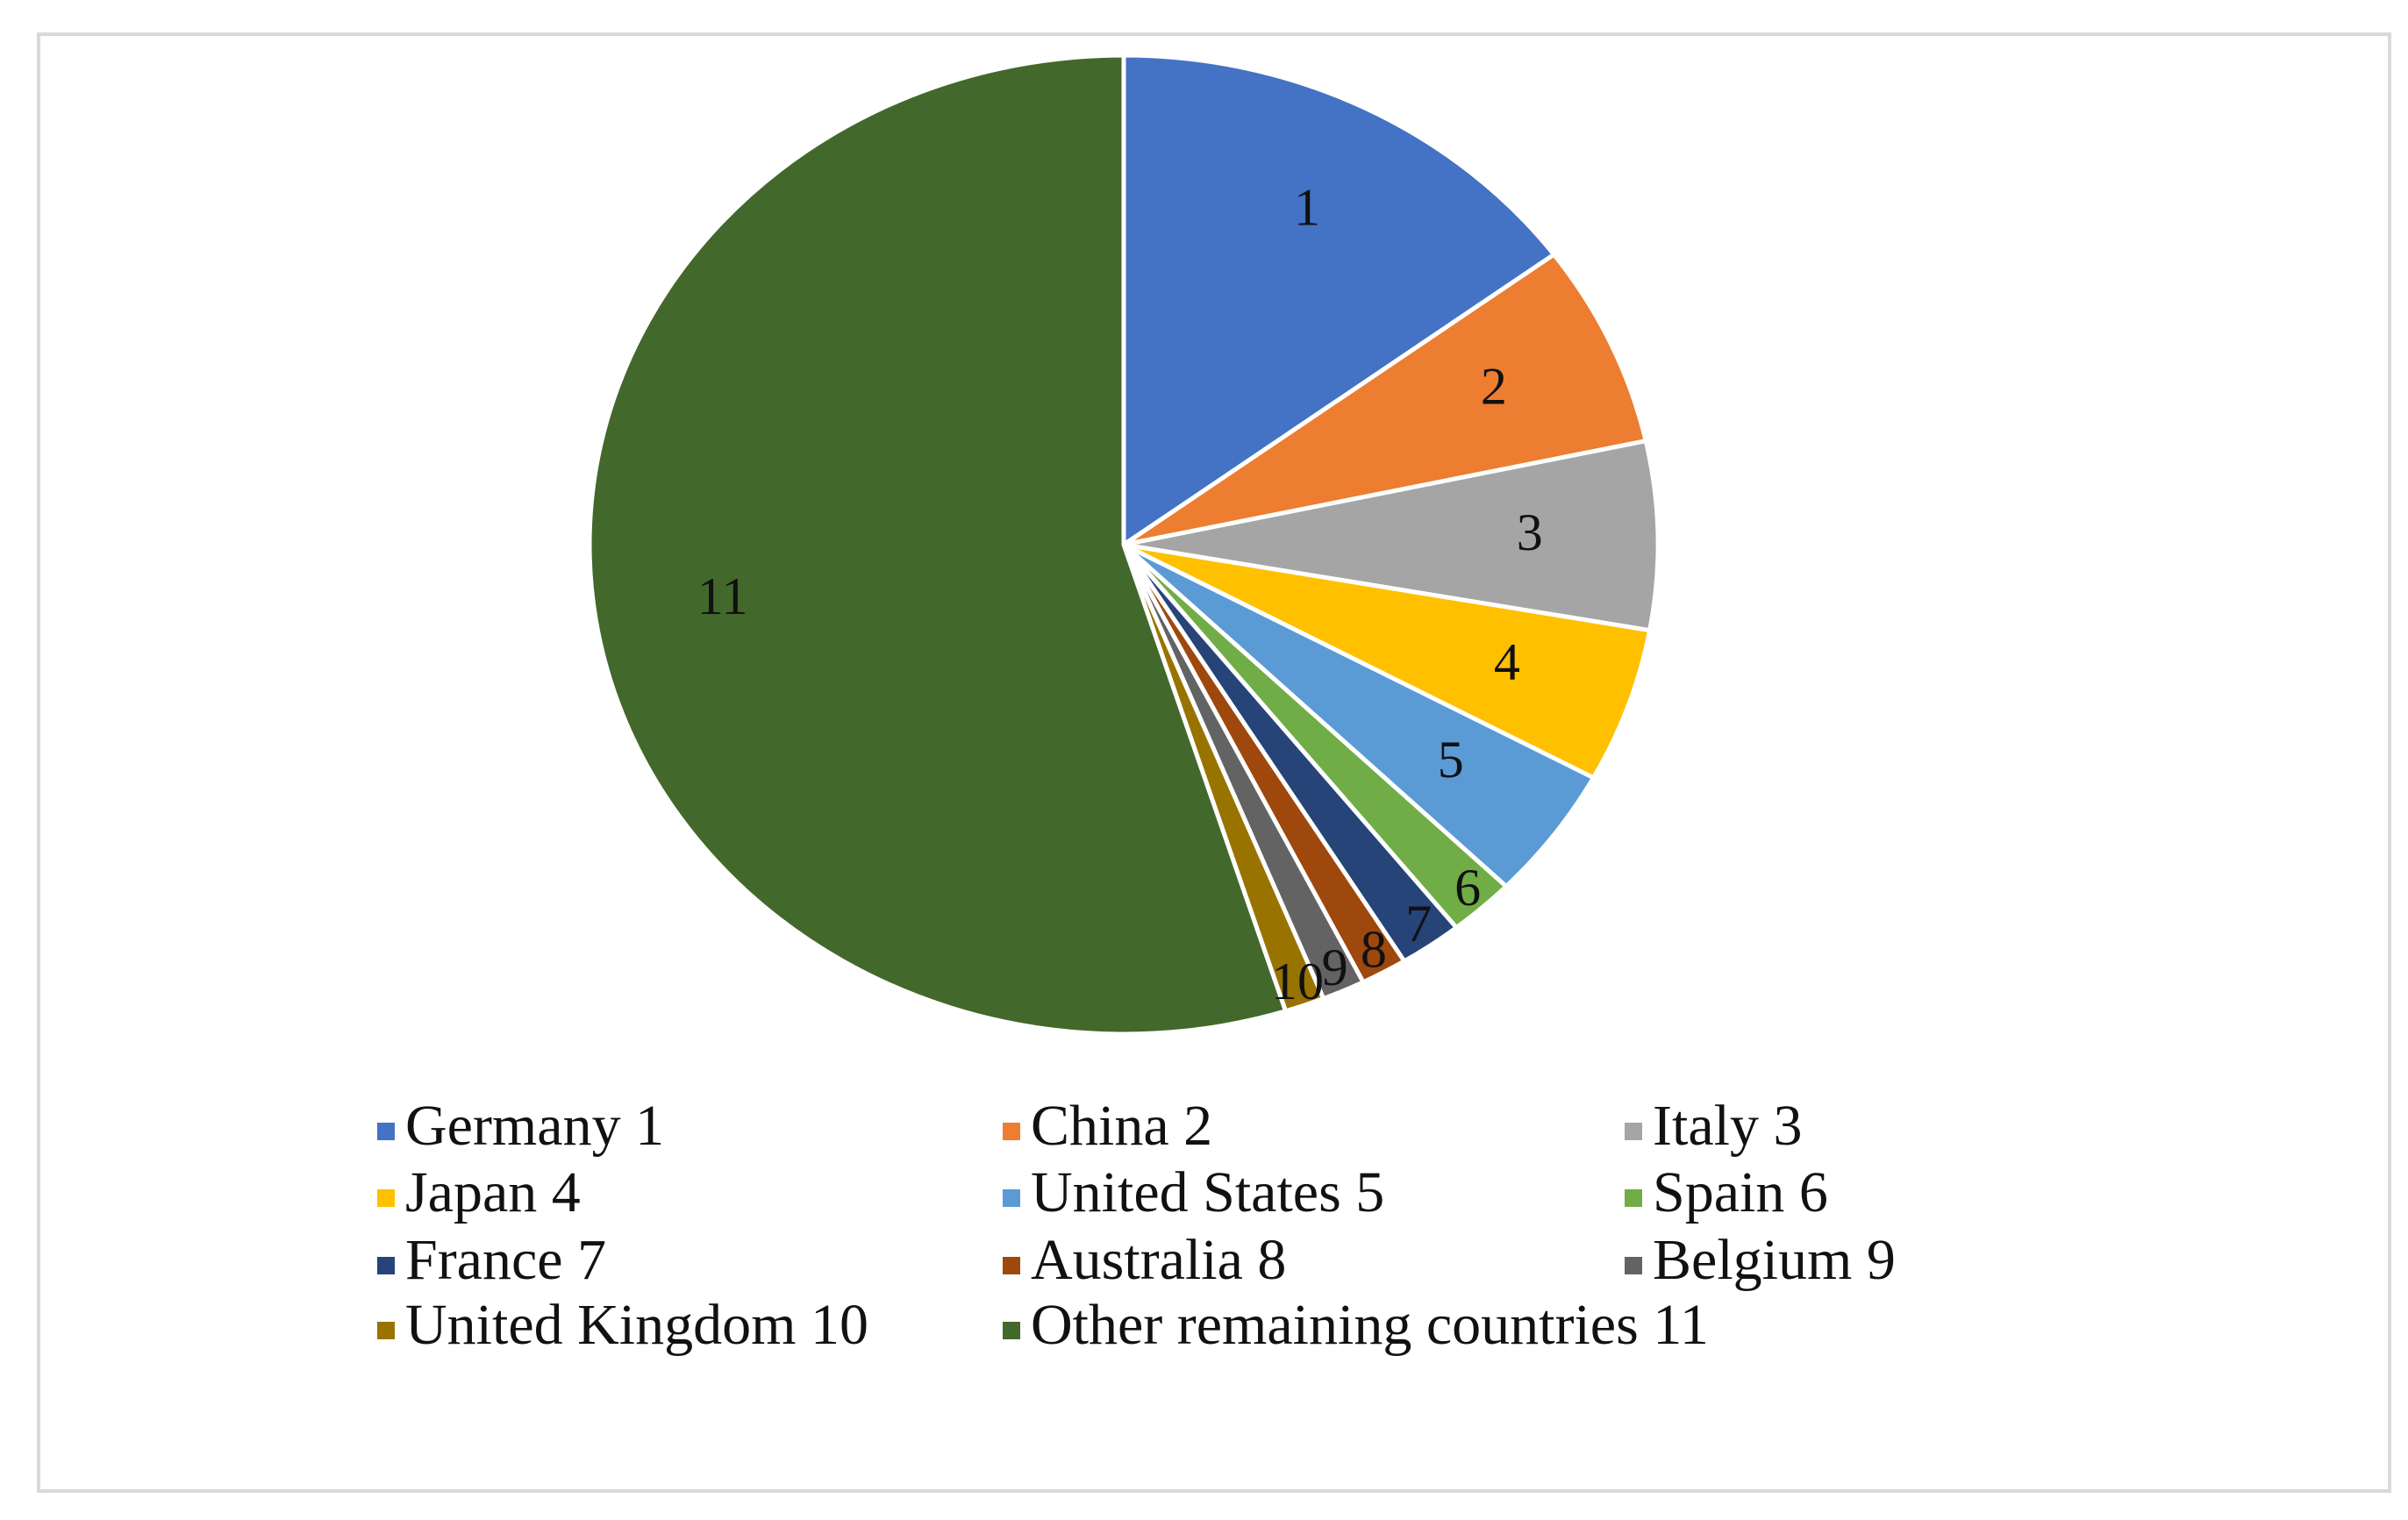 The width and height of the screenshot is (2408, 1520). What do you see at coordinates (1740, 1192) in the screenshot?
I see `legend-text: Spain 6` at bounding box center [1740, 1192].